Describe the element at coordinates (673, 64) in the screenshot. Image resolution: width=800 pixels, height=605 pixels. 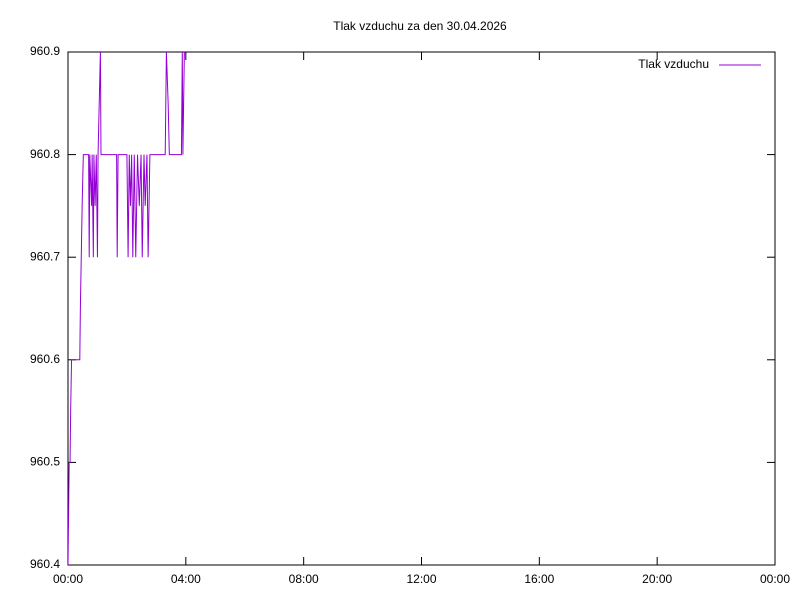
I see `legend-label: Tlak vzduchu` at that location.